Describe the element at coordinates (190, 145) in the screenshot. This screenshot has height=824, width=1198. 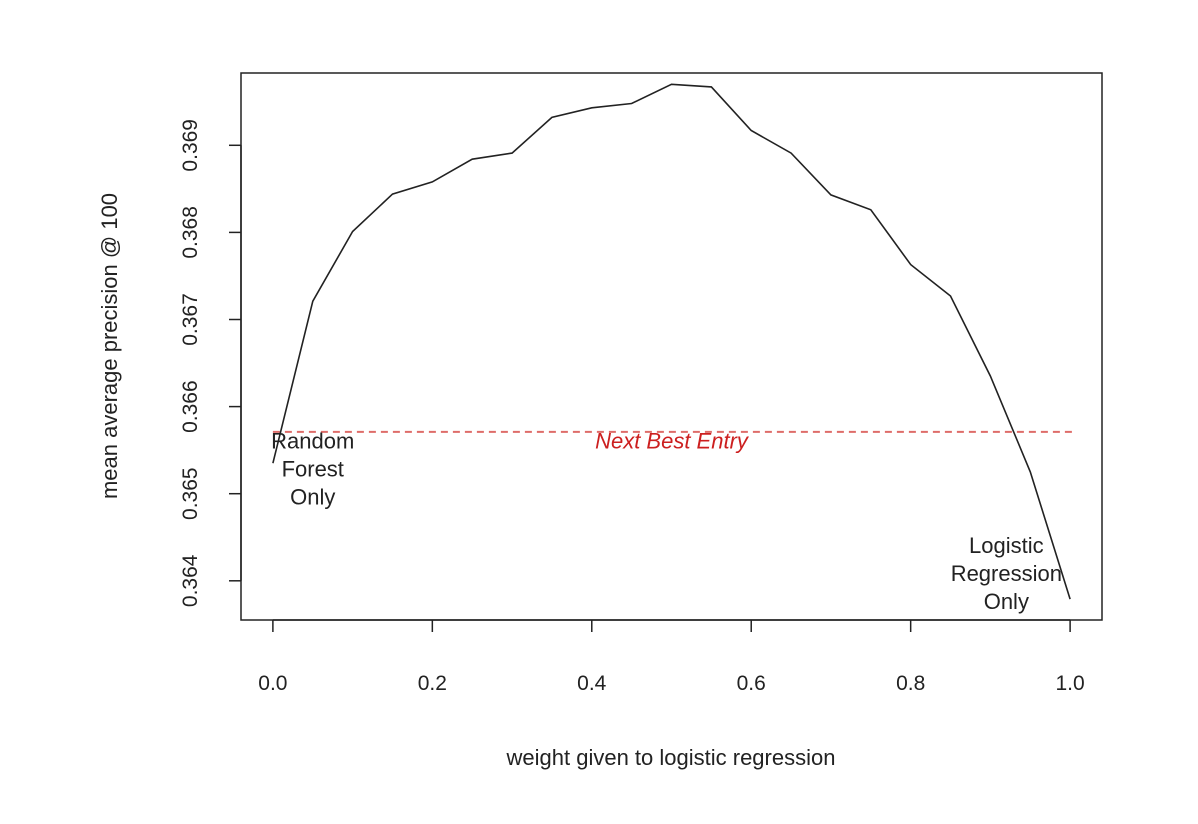
I see `y-tick-label: 0.369` at that location.